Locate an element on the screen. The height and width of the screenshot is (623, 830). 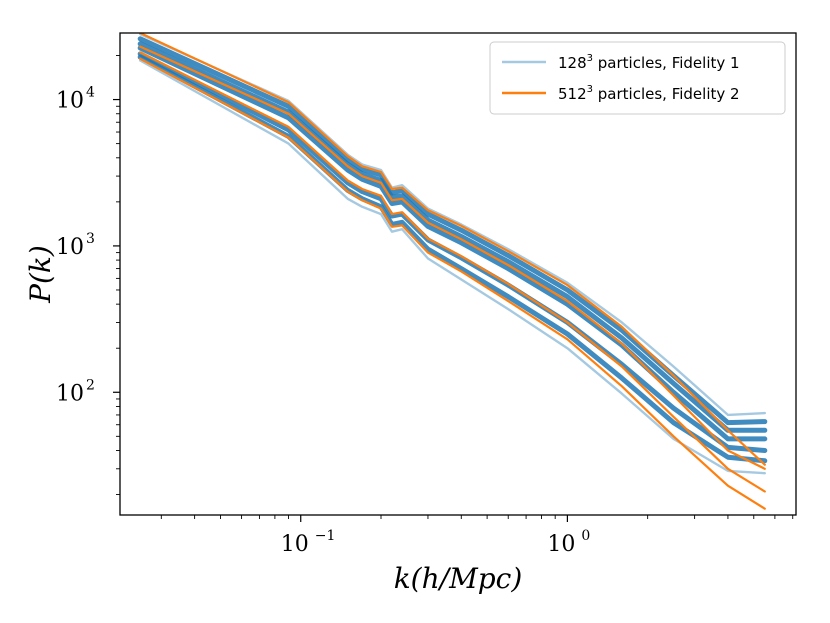
y-tick-exponent: 2 is located at coordinates (90, 385).